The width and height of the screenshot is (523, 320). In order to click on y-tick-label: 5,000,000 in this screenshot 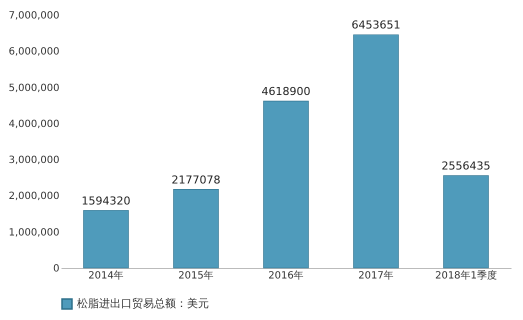, I will do `click(34, 88)`.